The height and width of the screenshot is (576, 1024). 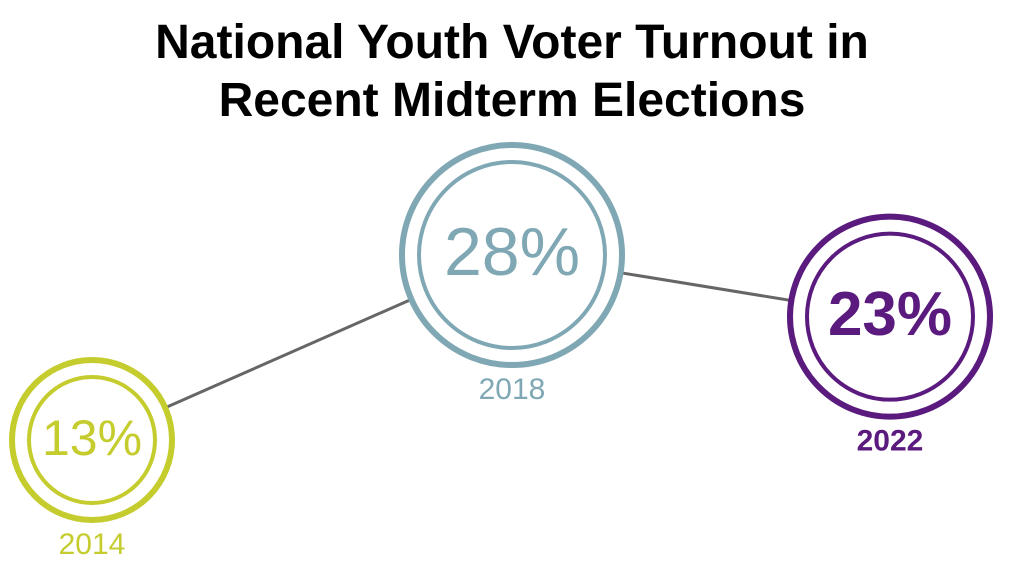 What do you see at coordinates (890, 441) in the screenshot?
I see `category-label: 2022` at bounding box center [890, 441].